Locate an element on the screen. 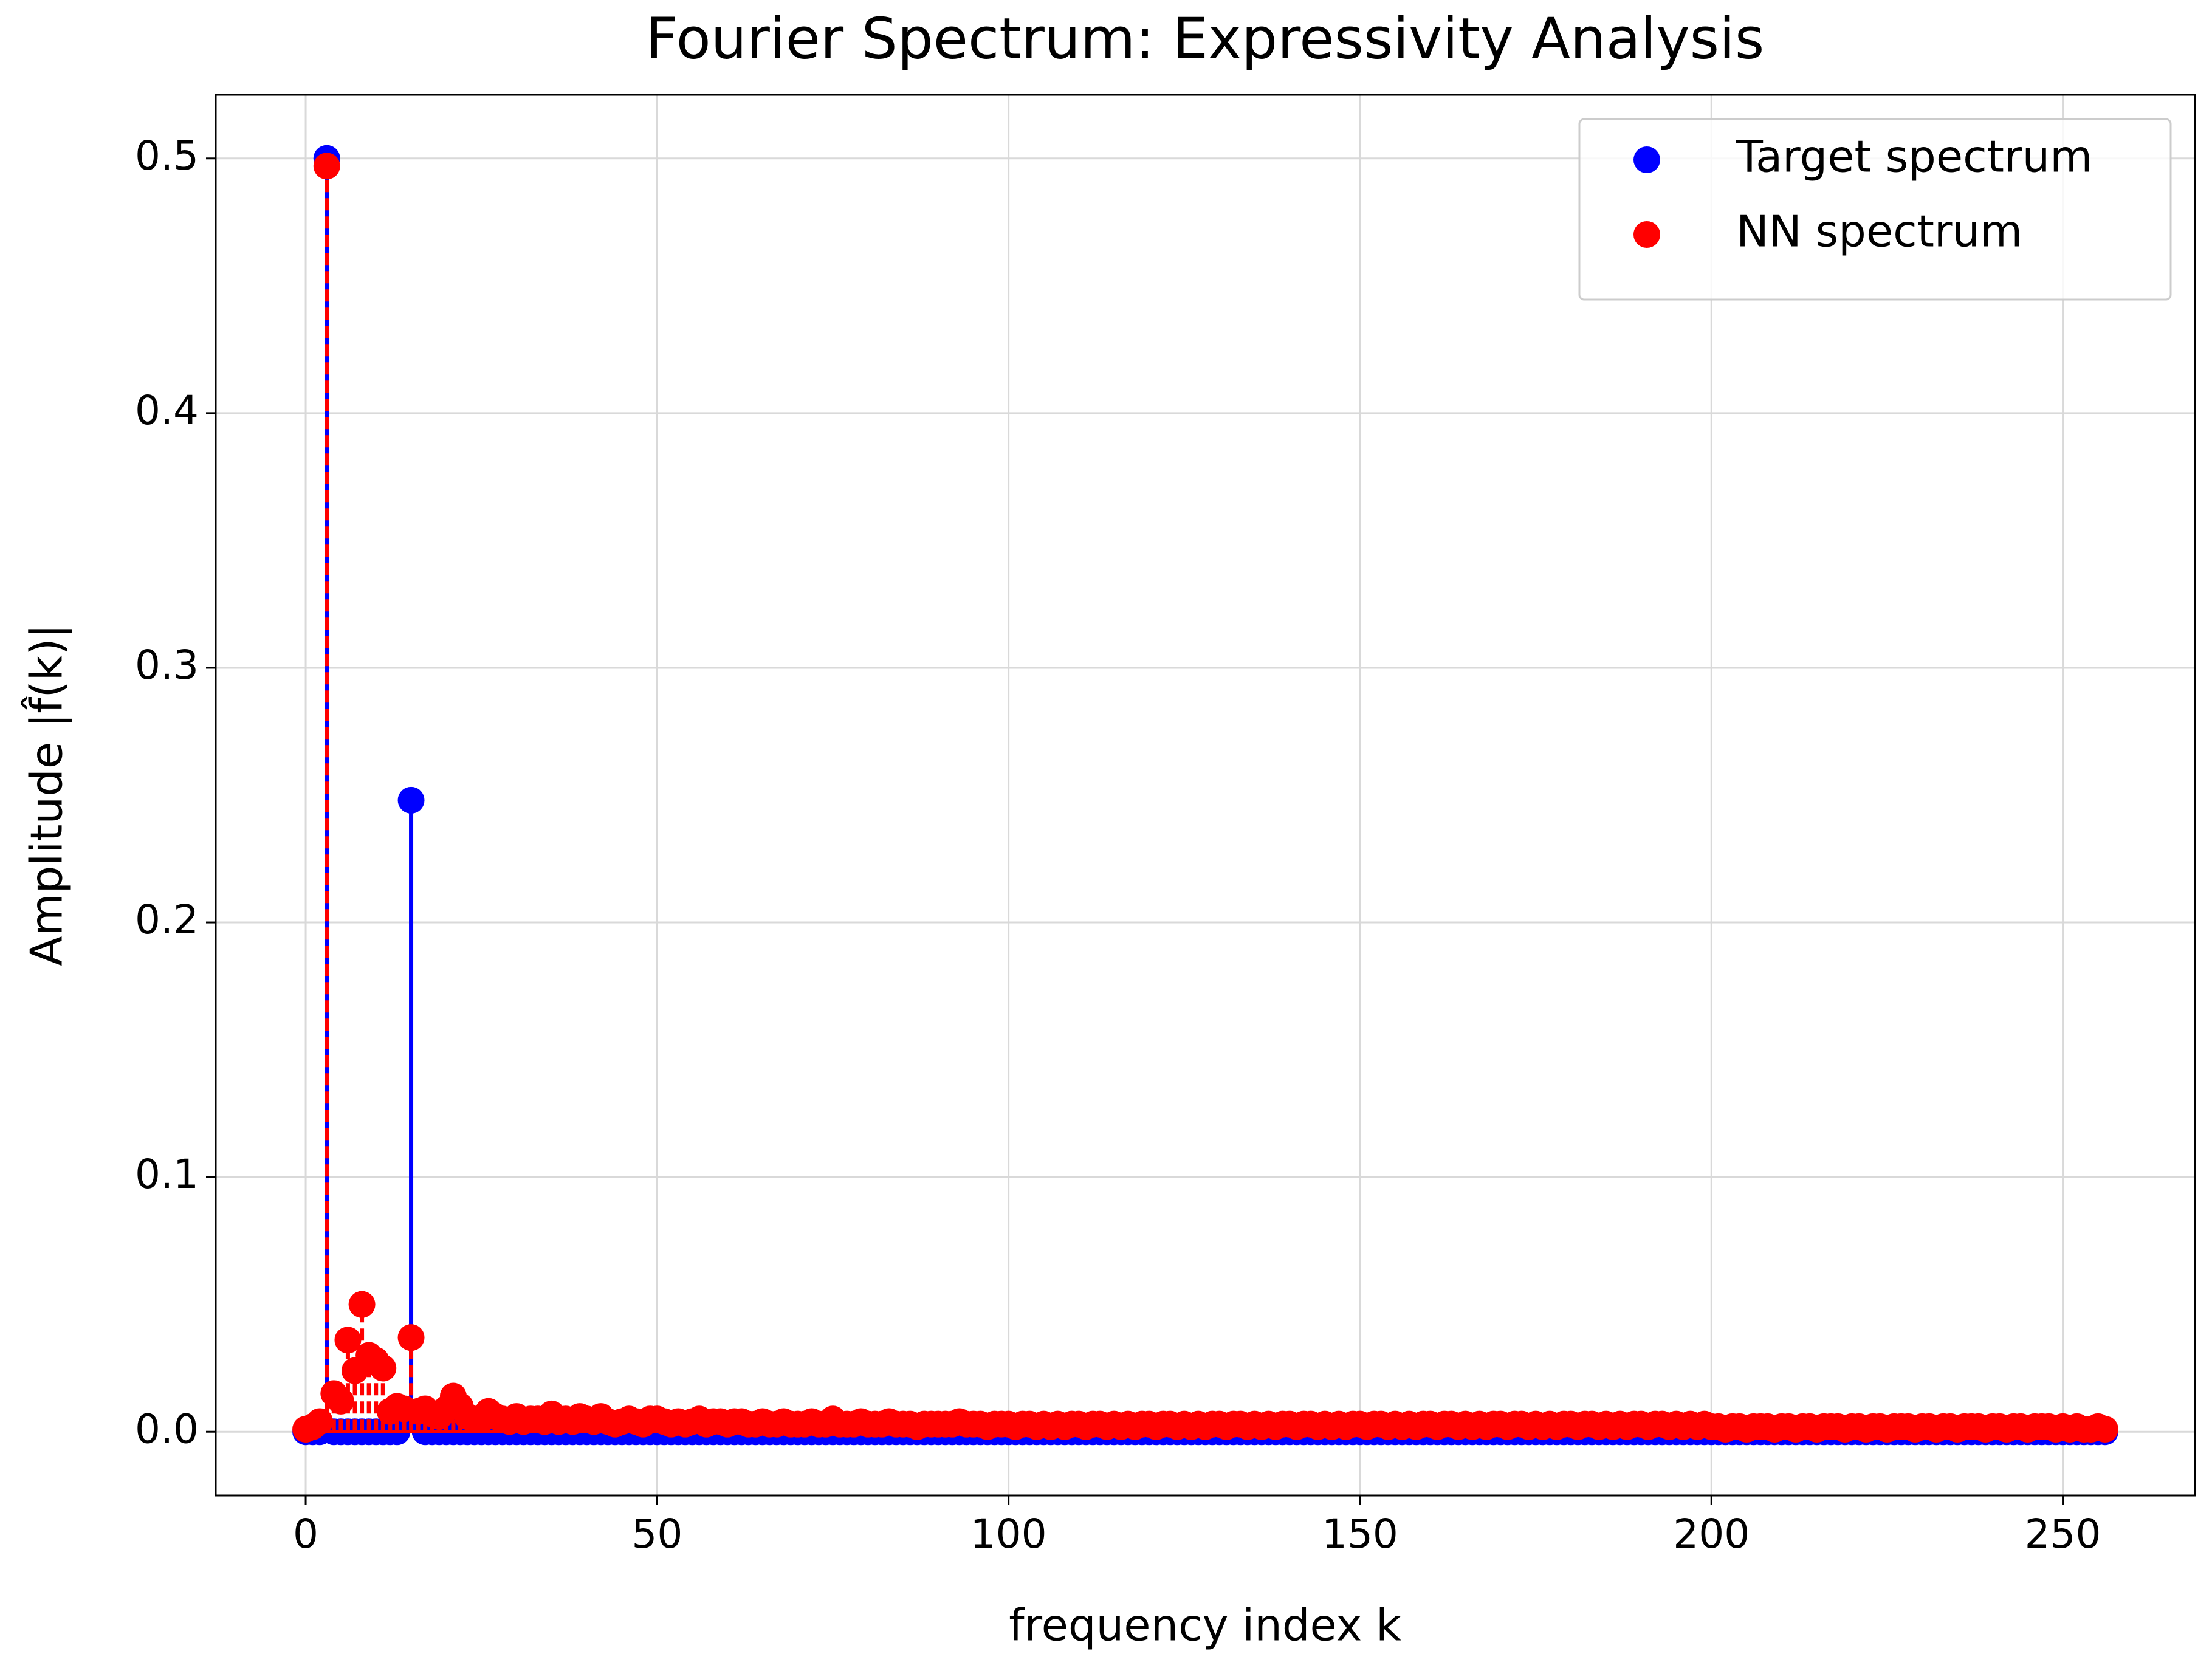 The width and height of the screenshot is (2212, 1668). x-tick-label: 100 is located at coordinates (1008, 1534).